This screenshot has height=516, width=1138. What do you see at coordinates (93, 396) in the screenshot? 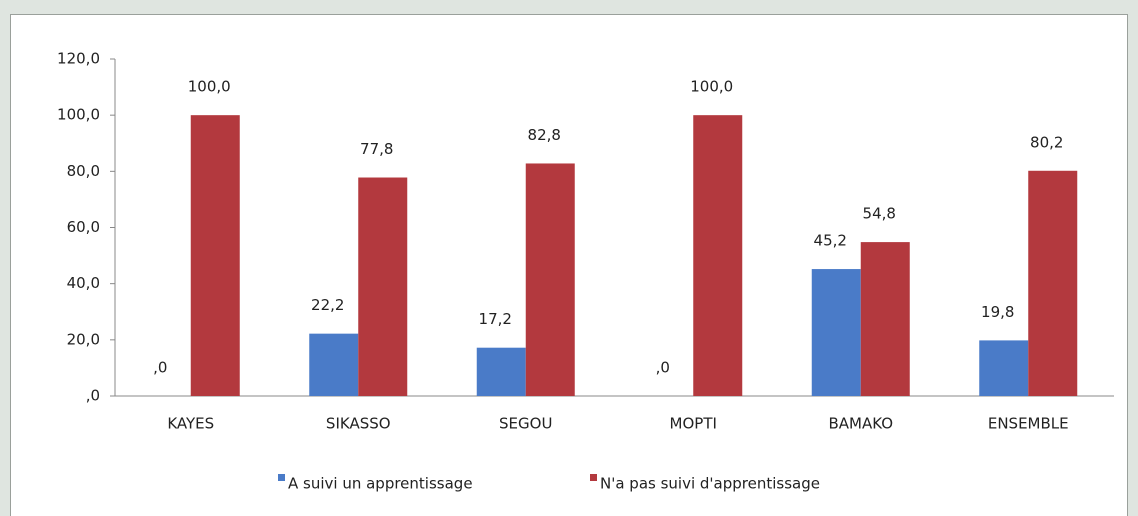
I see `y-tick-label: ,0` at bounding box center [93, 396].